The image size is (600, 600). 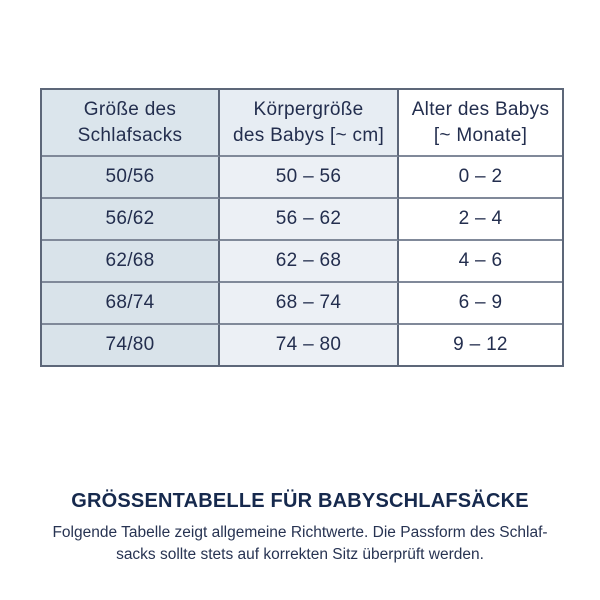 I want to click on cell-age: 4 – 6, so click(x=480, y=262).